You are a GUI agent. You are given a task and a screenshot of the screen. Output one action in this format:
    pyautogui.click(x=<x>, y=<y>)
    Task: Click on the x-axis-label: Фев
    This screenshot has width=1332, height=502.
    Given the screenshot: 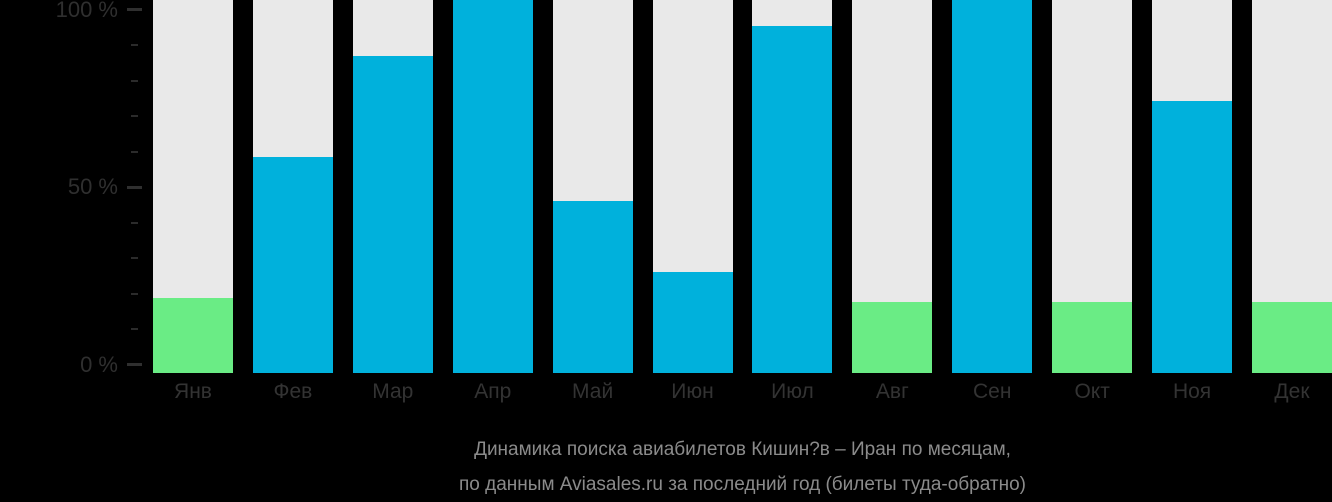 What is the action you would take?
    pyautogui.click(x=293, y=391)
    